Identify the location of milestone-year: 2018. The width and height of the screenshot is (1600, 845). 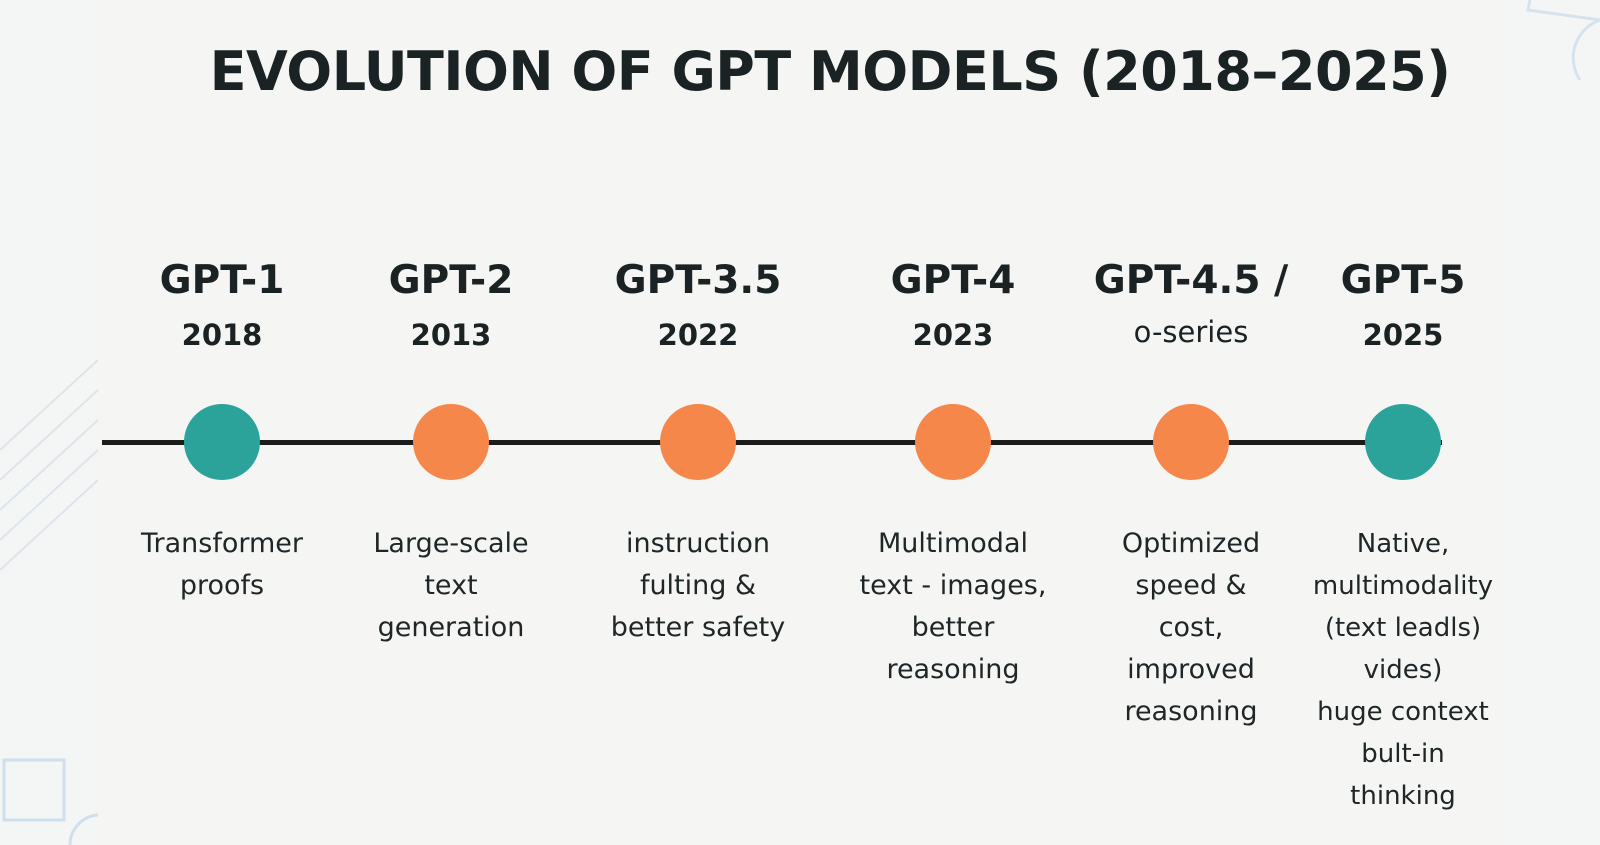
(222, 335).